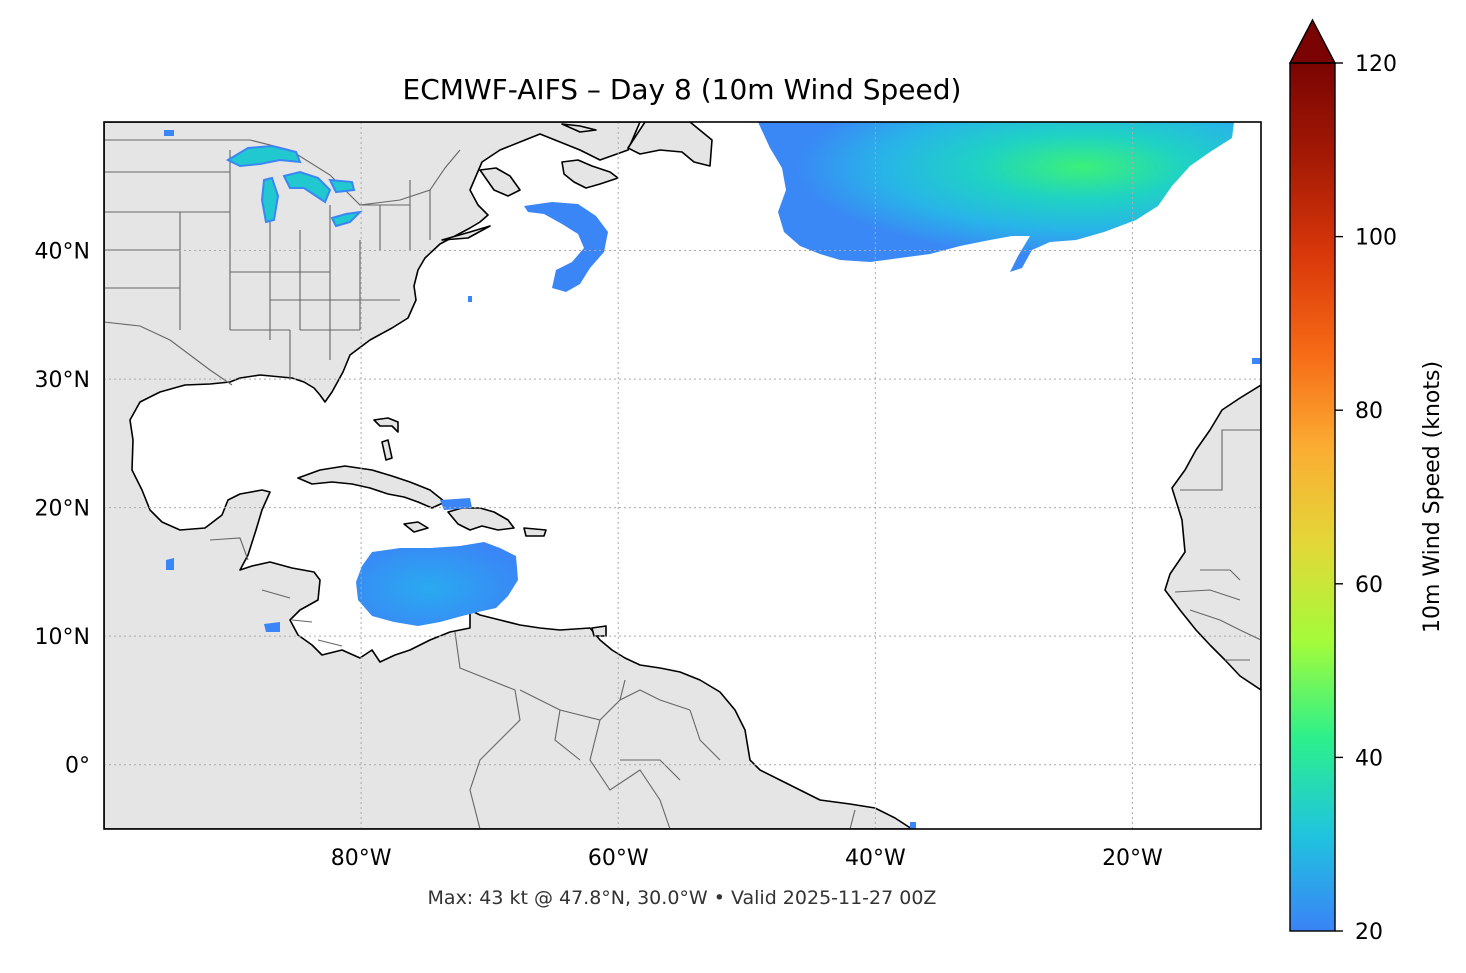 Image resolution: width=1466 pixels, height=973 pixels. What do you see at coordinates (294, 186) in the screenshot?
I see `great-lakes-winds` at bounding box center [294, 186].